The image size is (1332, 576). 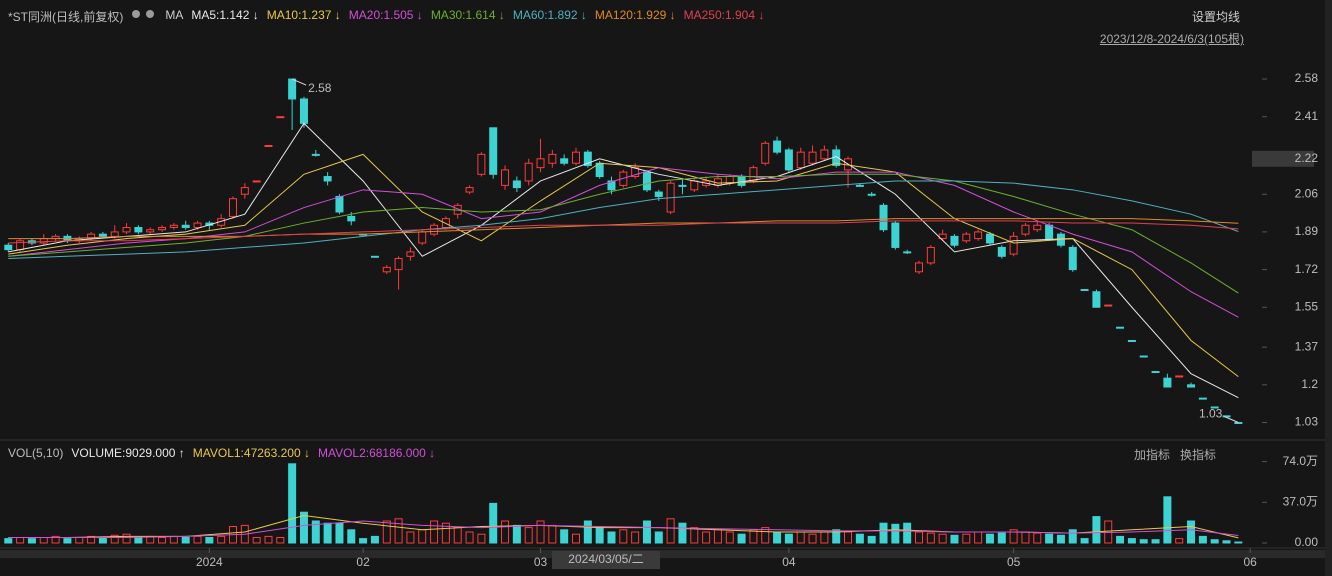 I want to click on mavol-legend: MAVOL1:47263.200 ↓, so click(x=251, y=453).